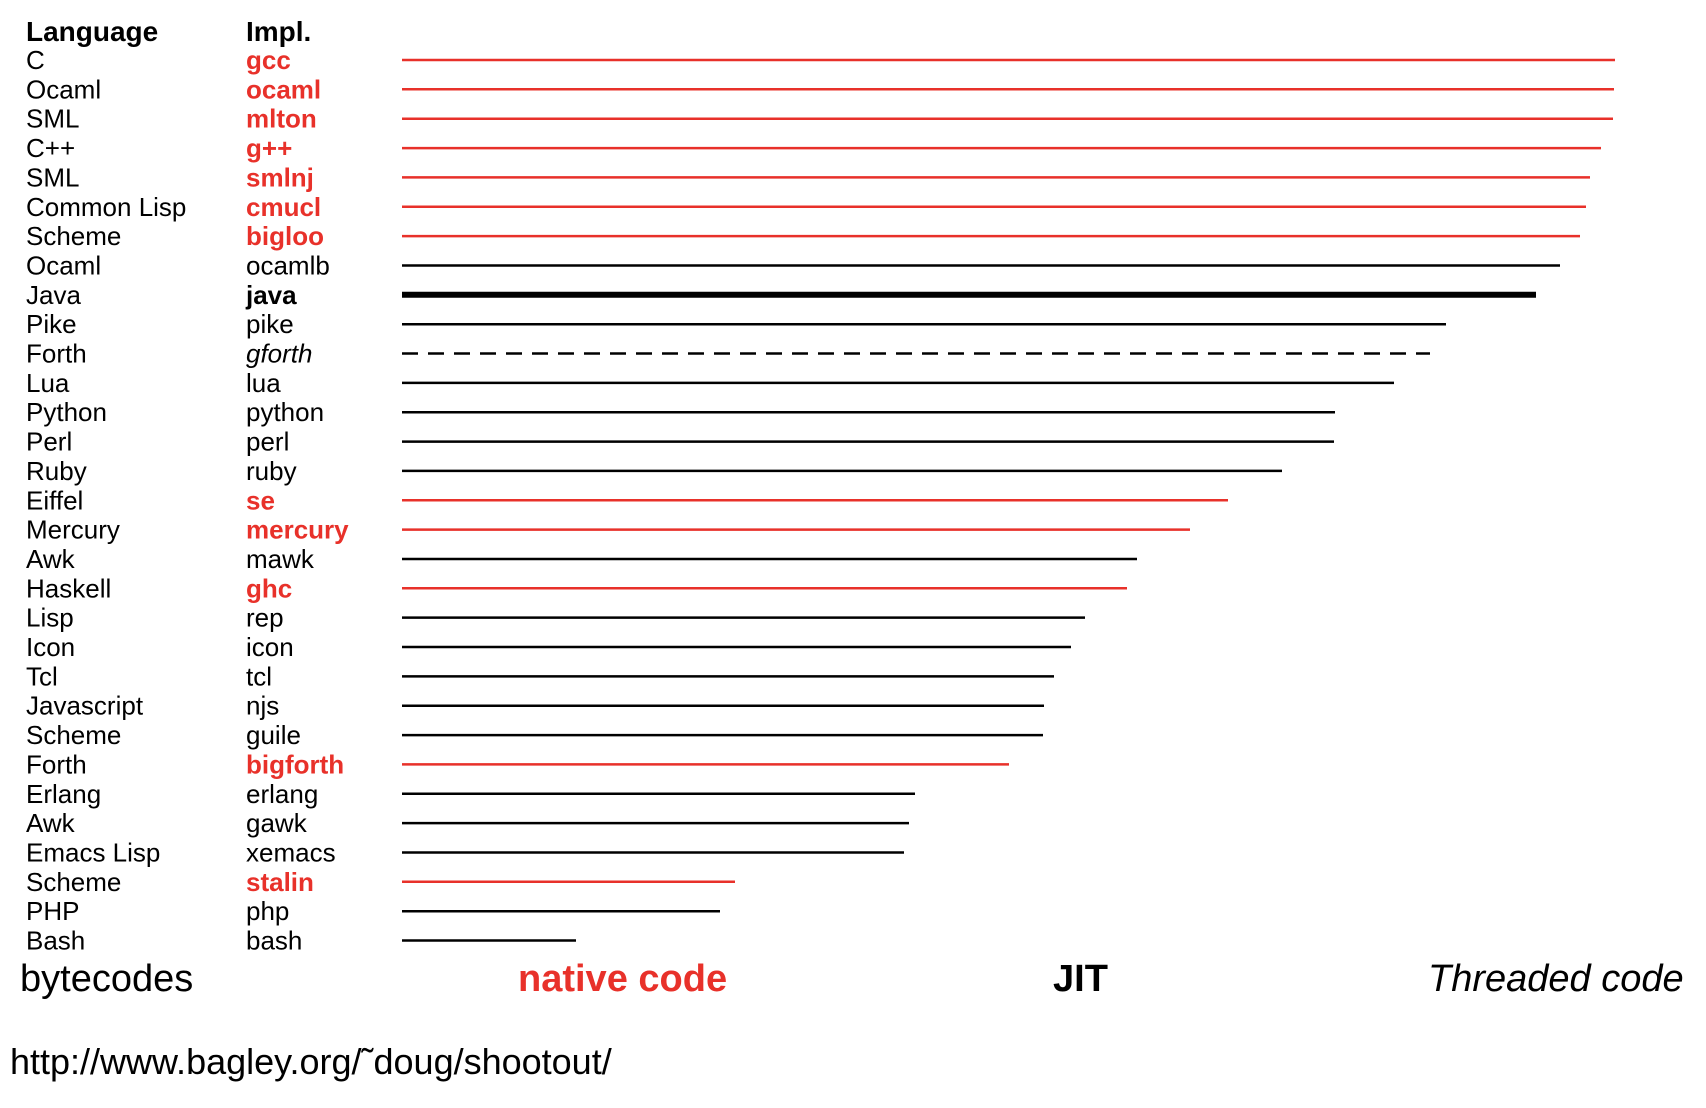  I want to click on row-impl-label: python, so click(285, 412).